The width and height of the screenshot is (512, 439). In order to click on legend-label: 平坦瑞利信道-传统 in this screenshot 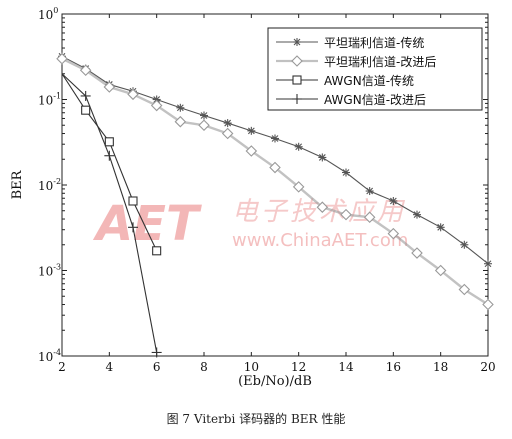, I will do `click(374, 42)`.